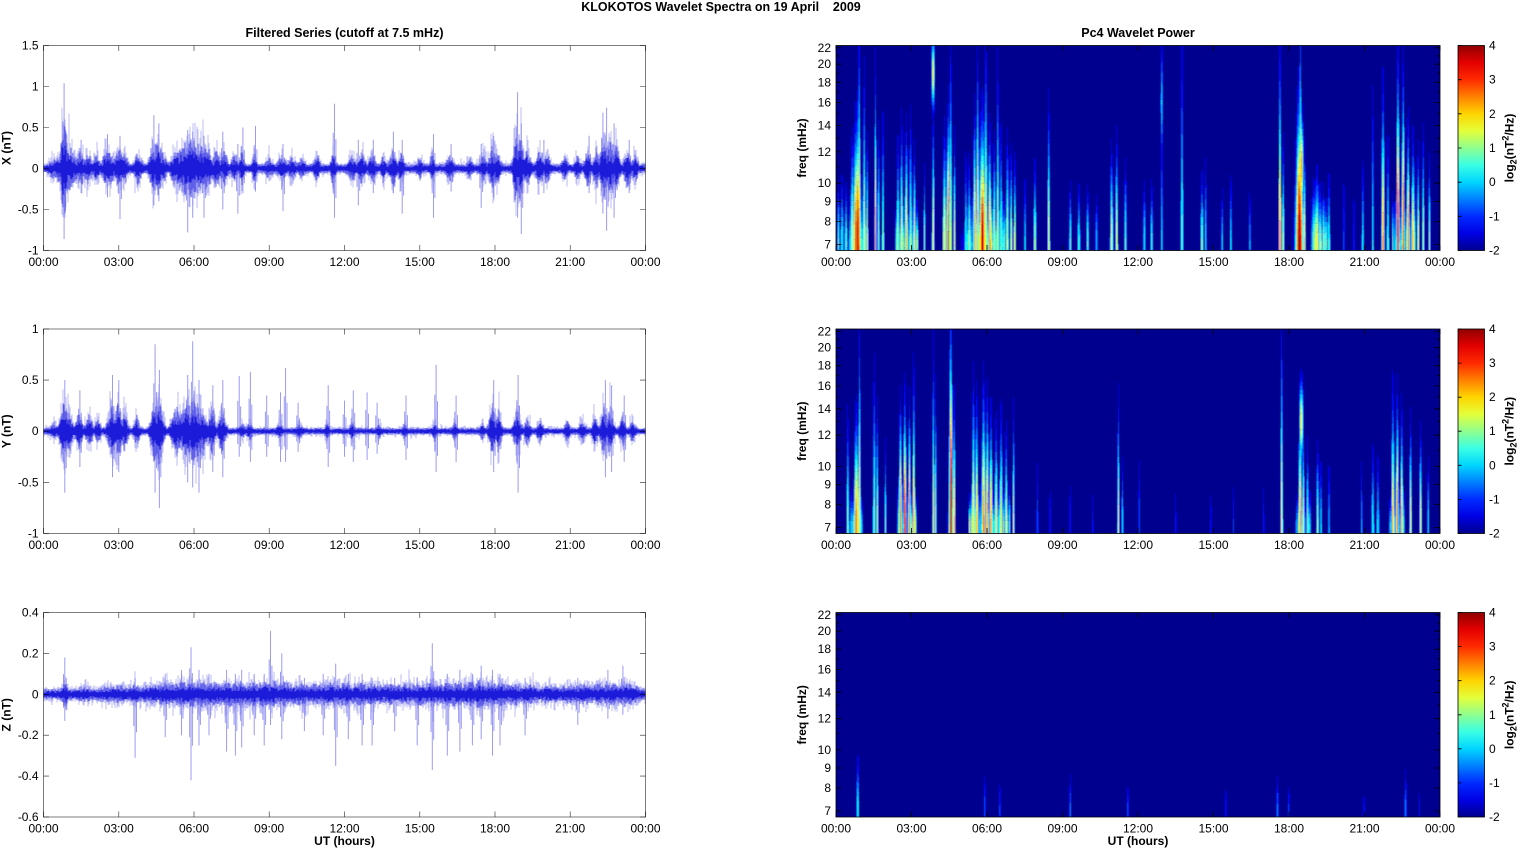 Image resolution: width=1526 pixels, height=851 pixels. I want to click on svg-text: 8, so click(827, 788).